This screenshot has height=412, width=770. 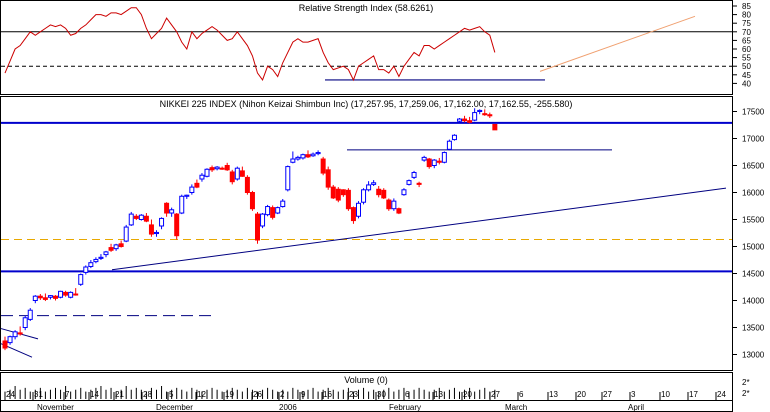 What do you see at coordinates (753, 247) in the screenshot?
I see `price-tick-label: 15000` at bounding box center [753, 247].